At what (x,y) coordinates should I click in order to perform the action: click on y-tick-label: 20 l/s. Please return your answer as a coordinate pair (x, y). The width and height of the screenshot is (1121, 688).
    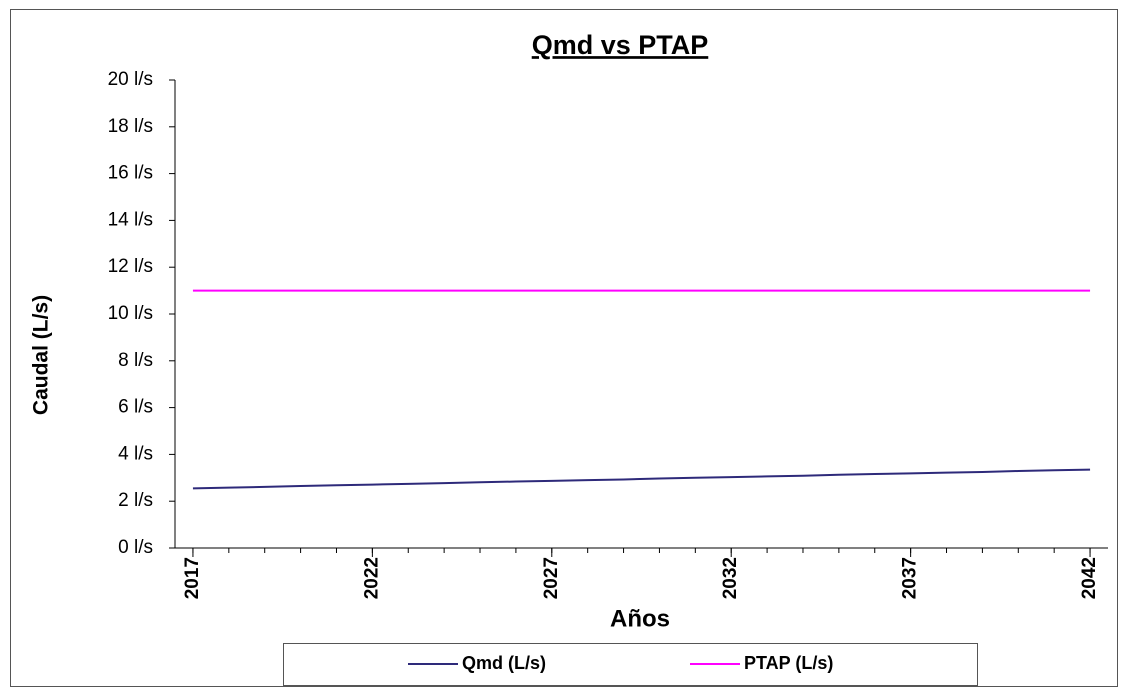
    Looking at the image, I should click on (130, 79).